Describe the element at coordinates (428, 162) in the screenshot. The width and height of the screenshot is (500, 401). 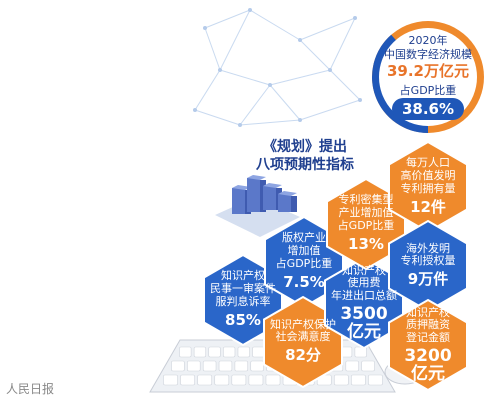
I see `indicator-label: 每万人口` at that location.